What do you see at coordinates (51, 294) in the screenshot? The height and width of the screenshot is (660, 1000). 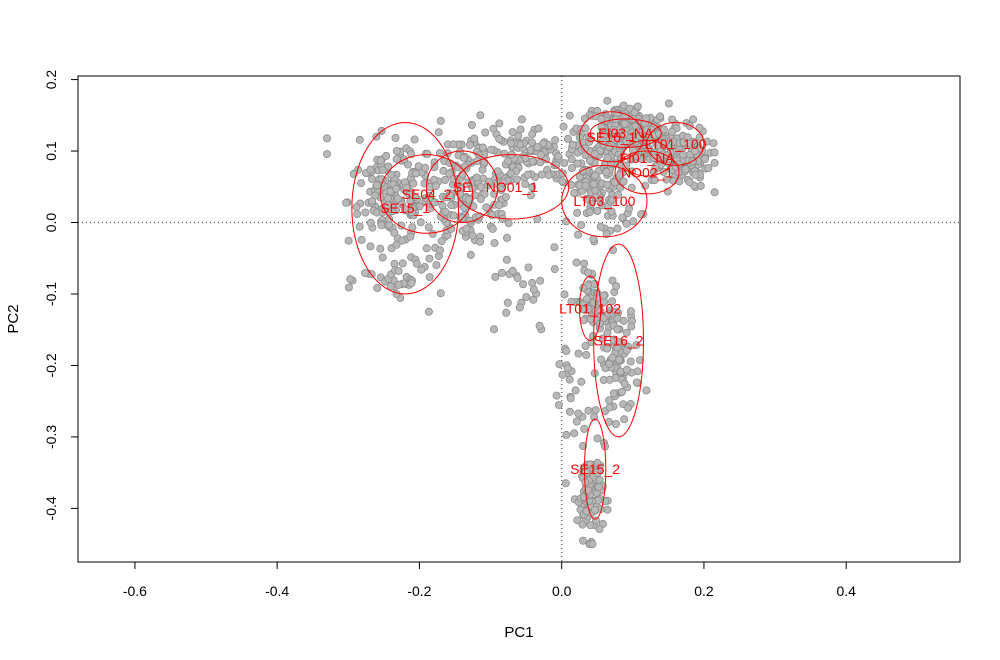 I see `y-tick-label: -0.1` at bounding box center [51, 294].